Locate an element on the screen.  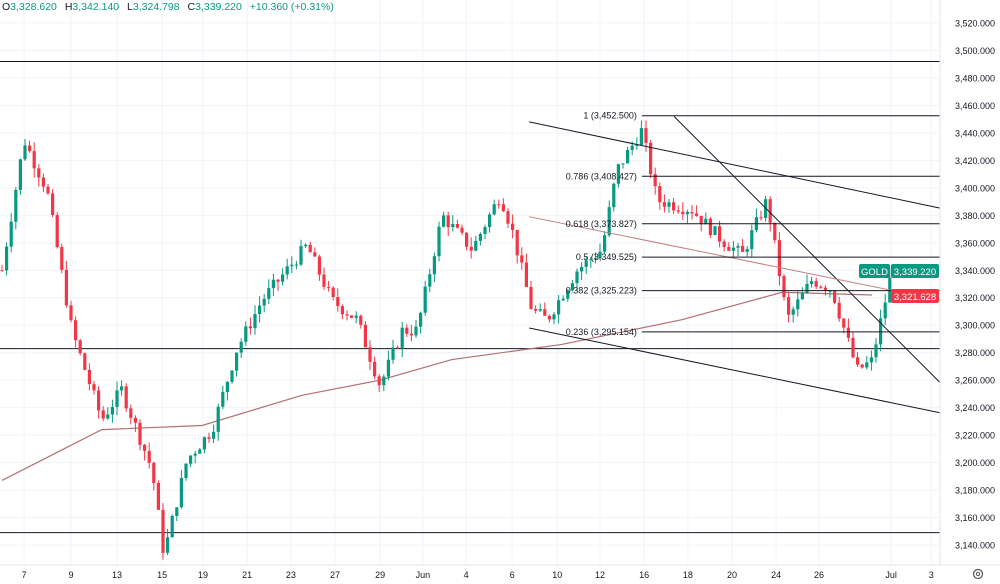
fib-level-label: 0.382 (3,325.223) is located at coordinates (601, 291).